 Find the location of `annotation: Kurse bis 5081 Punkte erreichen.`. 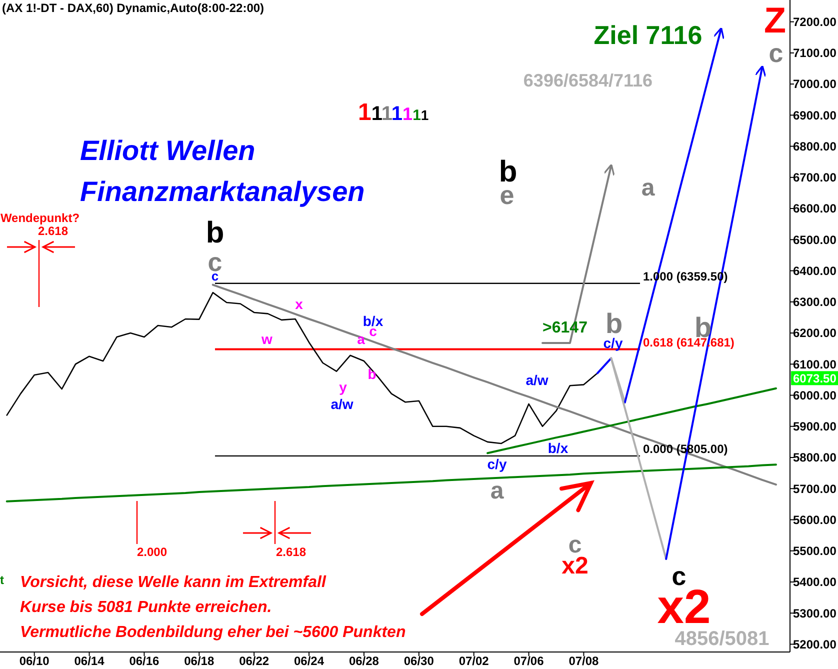

annotation: Kurse bis 5081 Punkte erreichen. is located at coordinates (146, 607).